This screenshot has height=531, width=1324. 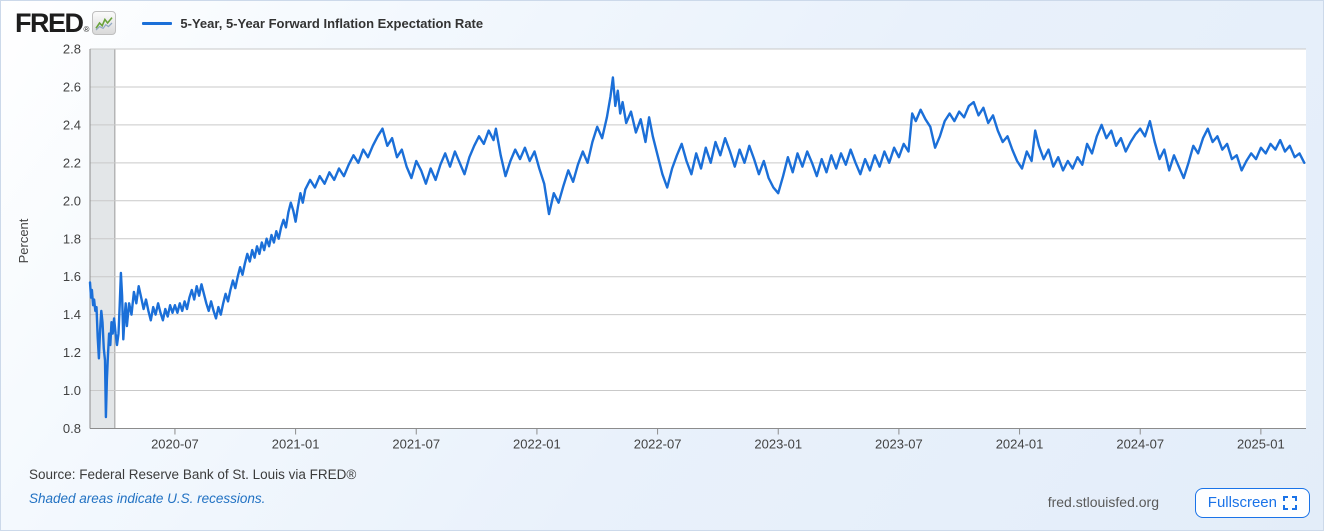 I want to click on x-axis-tick-label: 2024-01, so click(x=1020, y=444).